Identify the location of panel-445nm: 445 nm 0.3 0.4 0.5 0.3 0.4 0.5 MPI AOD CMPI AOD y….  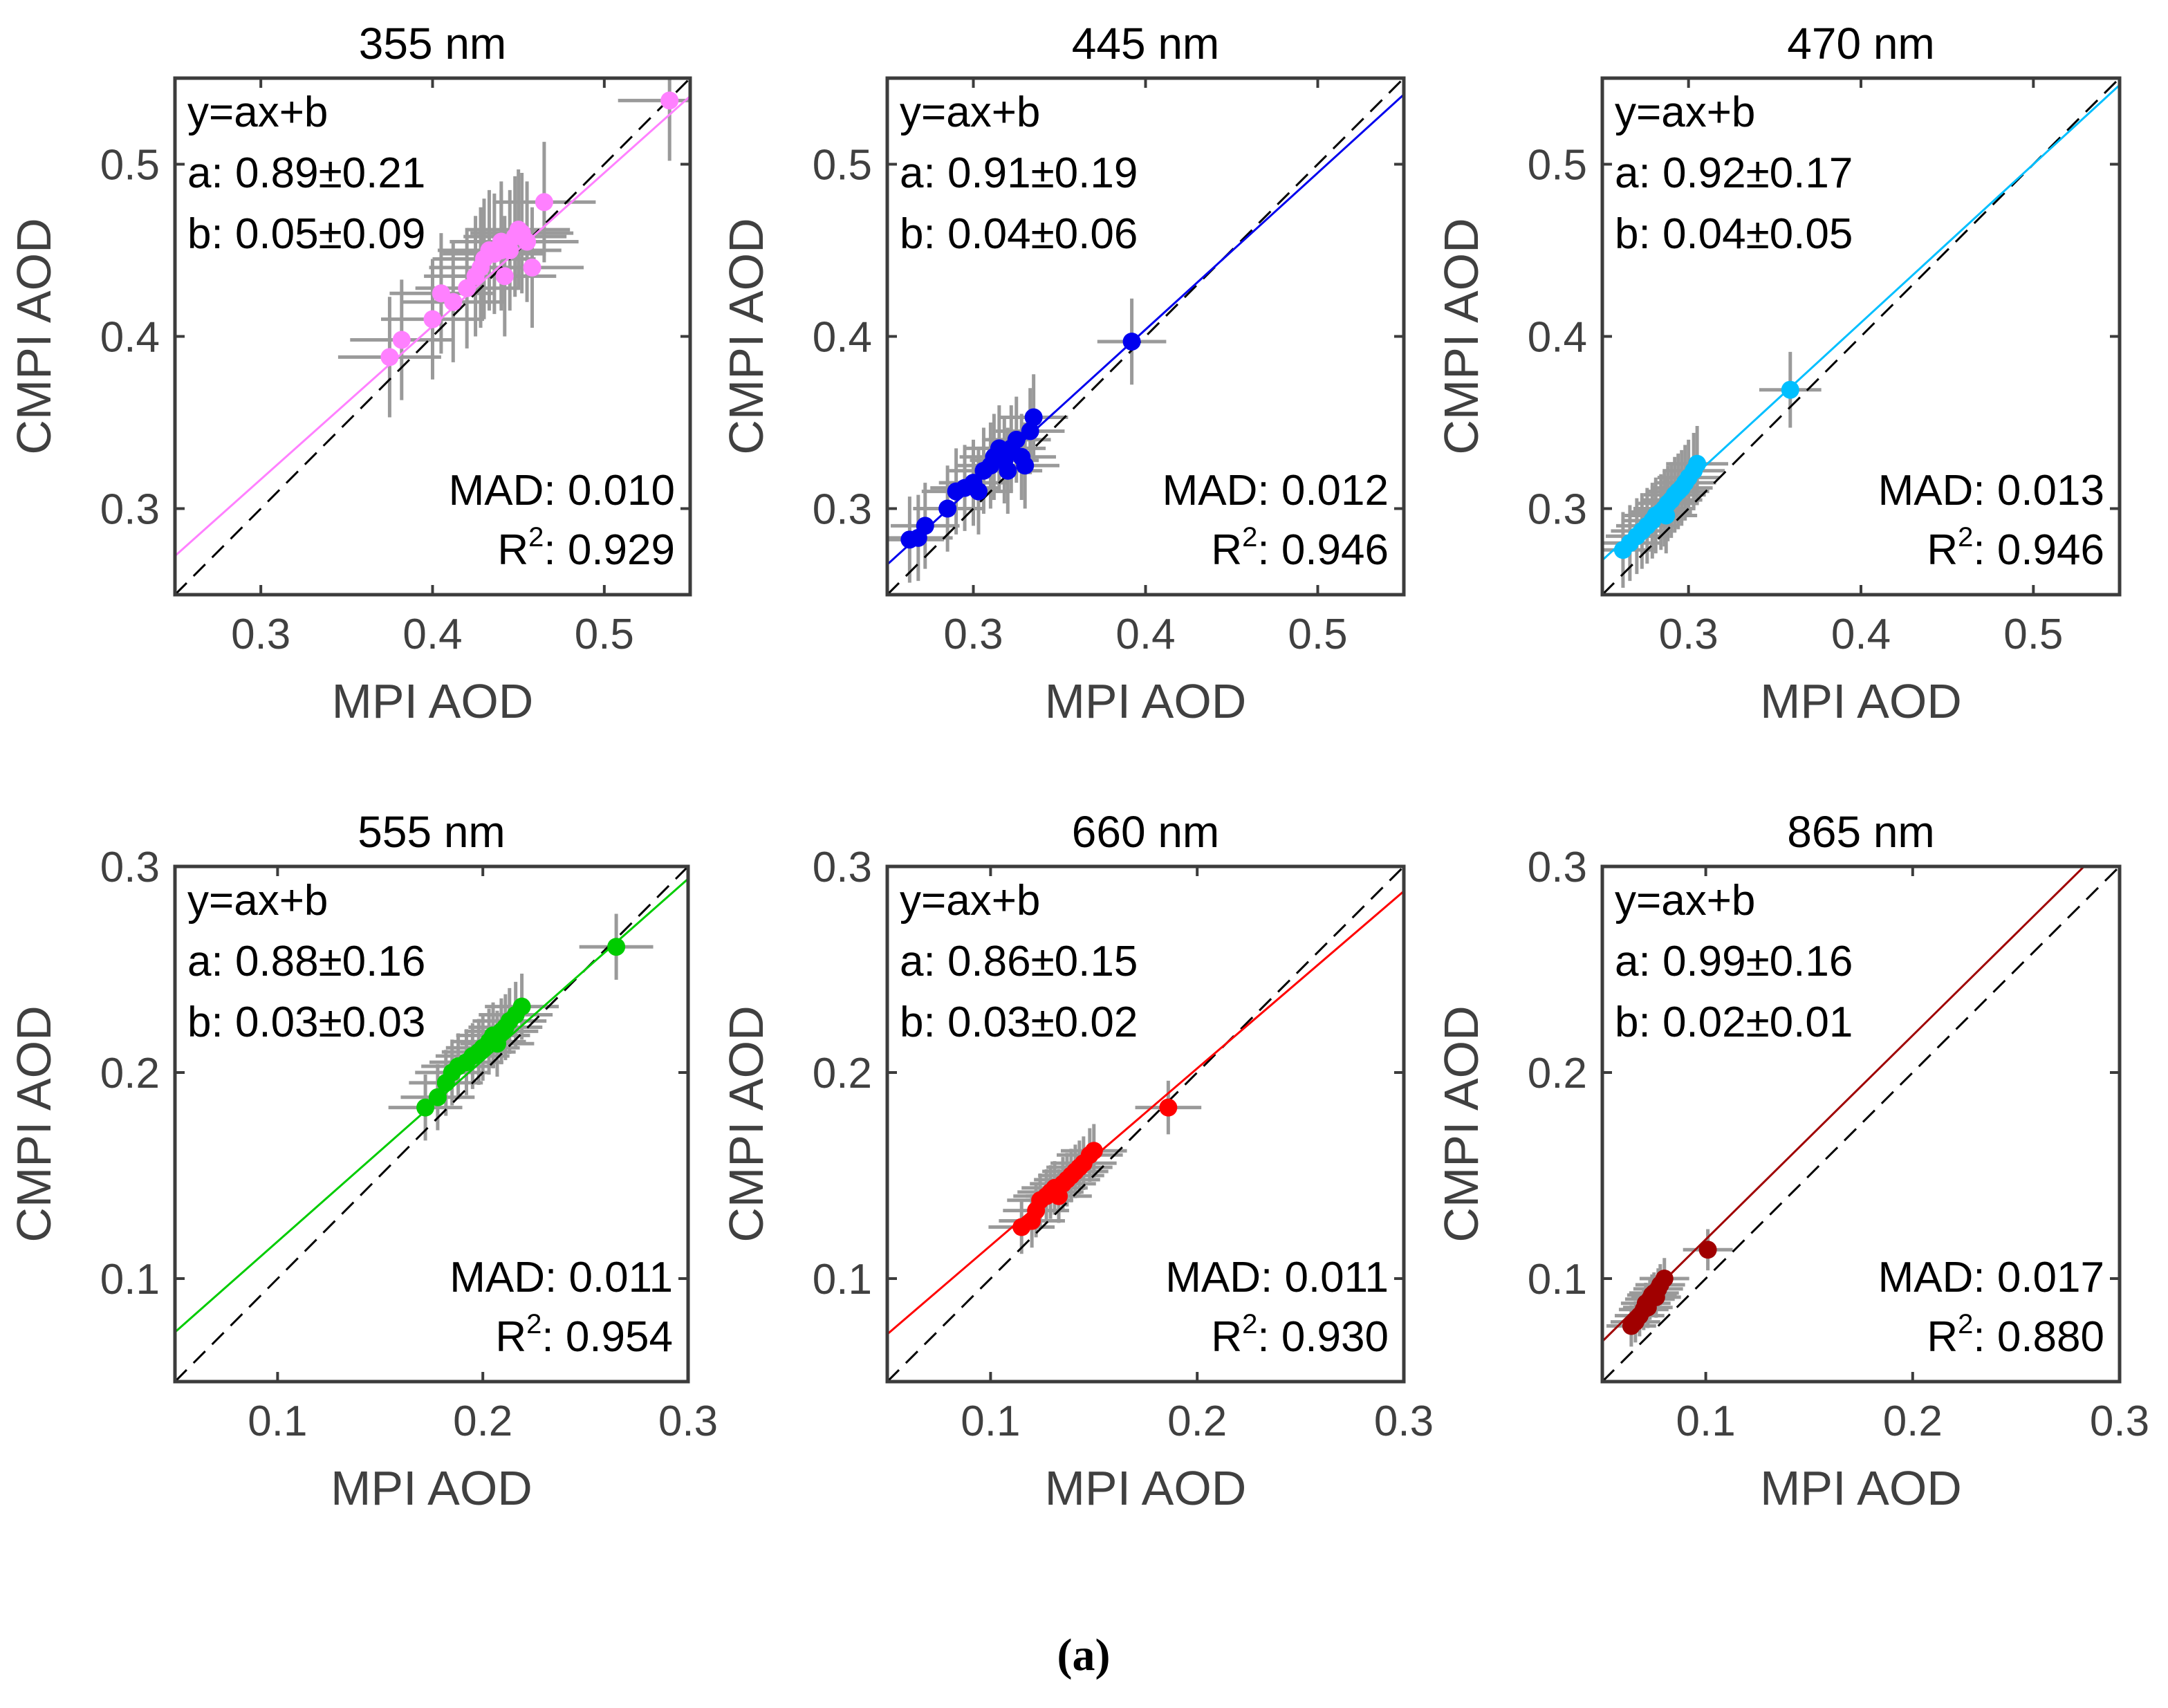
(1062, 373).